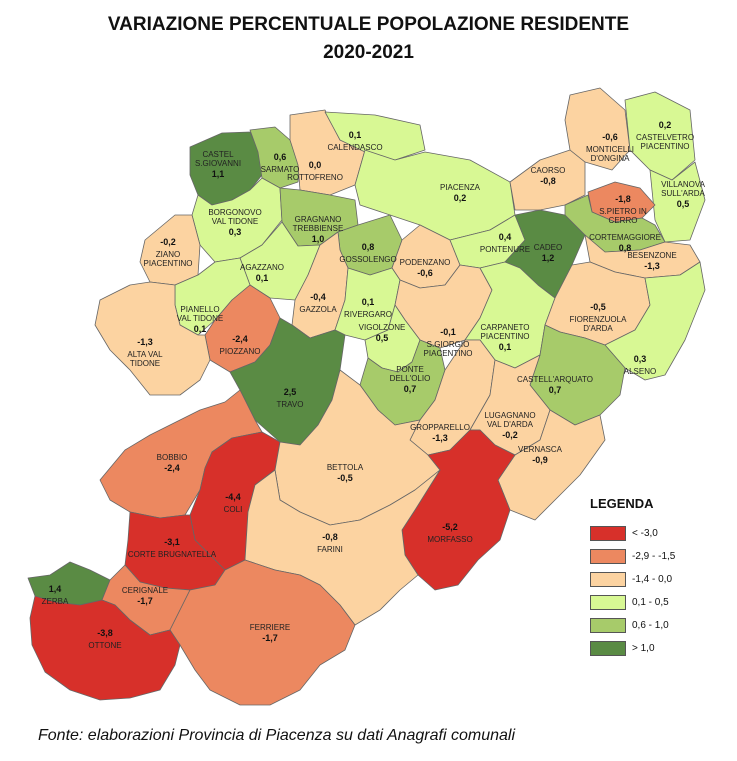 The height and width of the screenshot is (761, 737). Describe the element at coordinates (368, 302) in the screenshot. I see `comune-value-rivergaro: 0,1` at that location.